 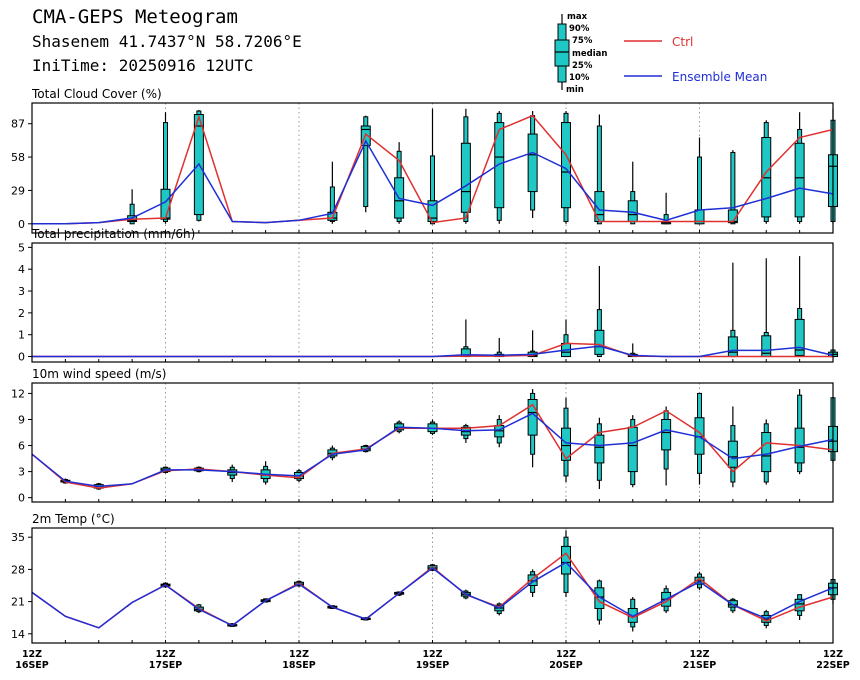 I want to click on panel-title: Total precipitation (mm/6h), so click(x=113, y=234).